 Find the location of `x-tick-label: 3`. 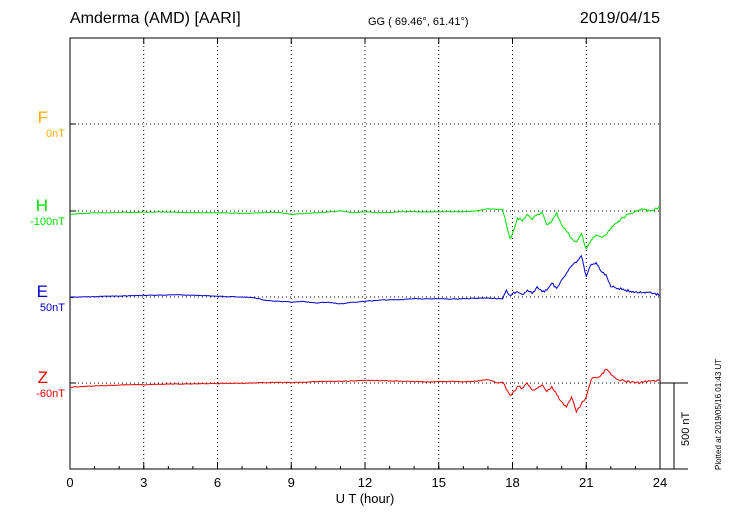

x-tick-label: 3 is located at coordinates (144, 482).